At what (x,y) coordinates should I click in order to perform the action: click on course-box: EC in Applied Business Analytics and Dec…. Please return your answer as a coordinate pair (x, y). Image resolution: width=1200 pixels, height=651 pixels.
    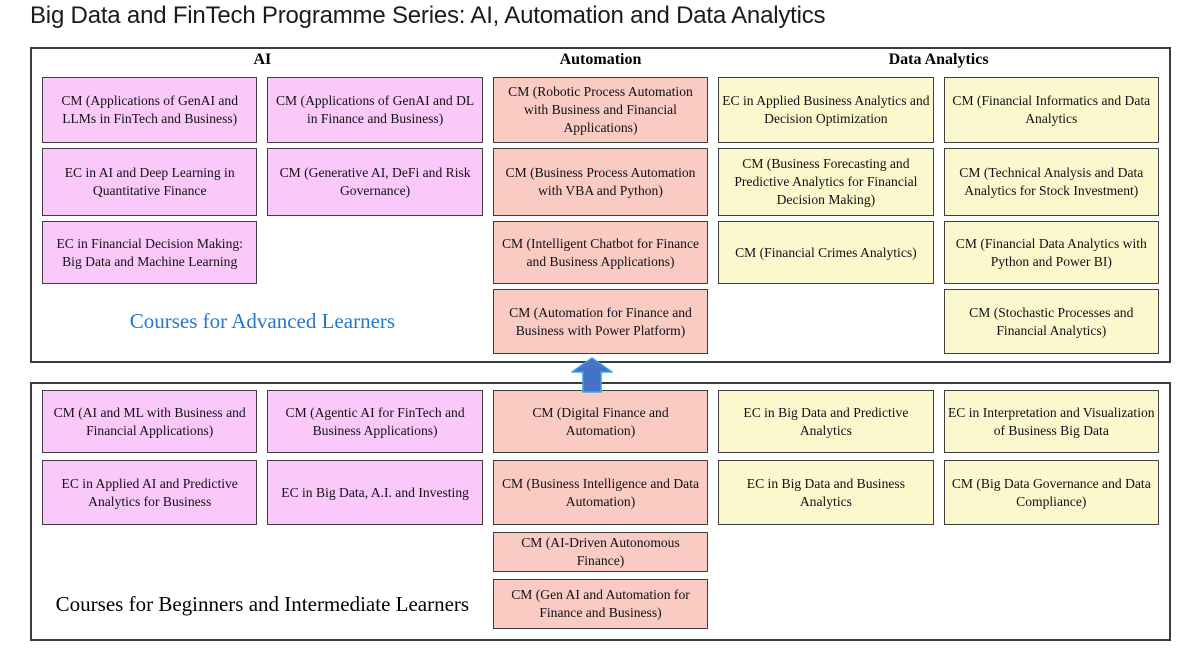
    Looking at the image, I should click on (826, 110).